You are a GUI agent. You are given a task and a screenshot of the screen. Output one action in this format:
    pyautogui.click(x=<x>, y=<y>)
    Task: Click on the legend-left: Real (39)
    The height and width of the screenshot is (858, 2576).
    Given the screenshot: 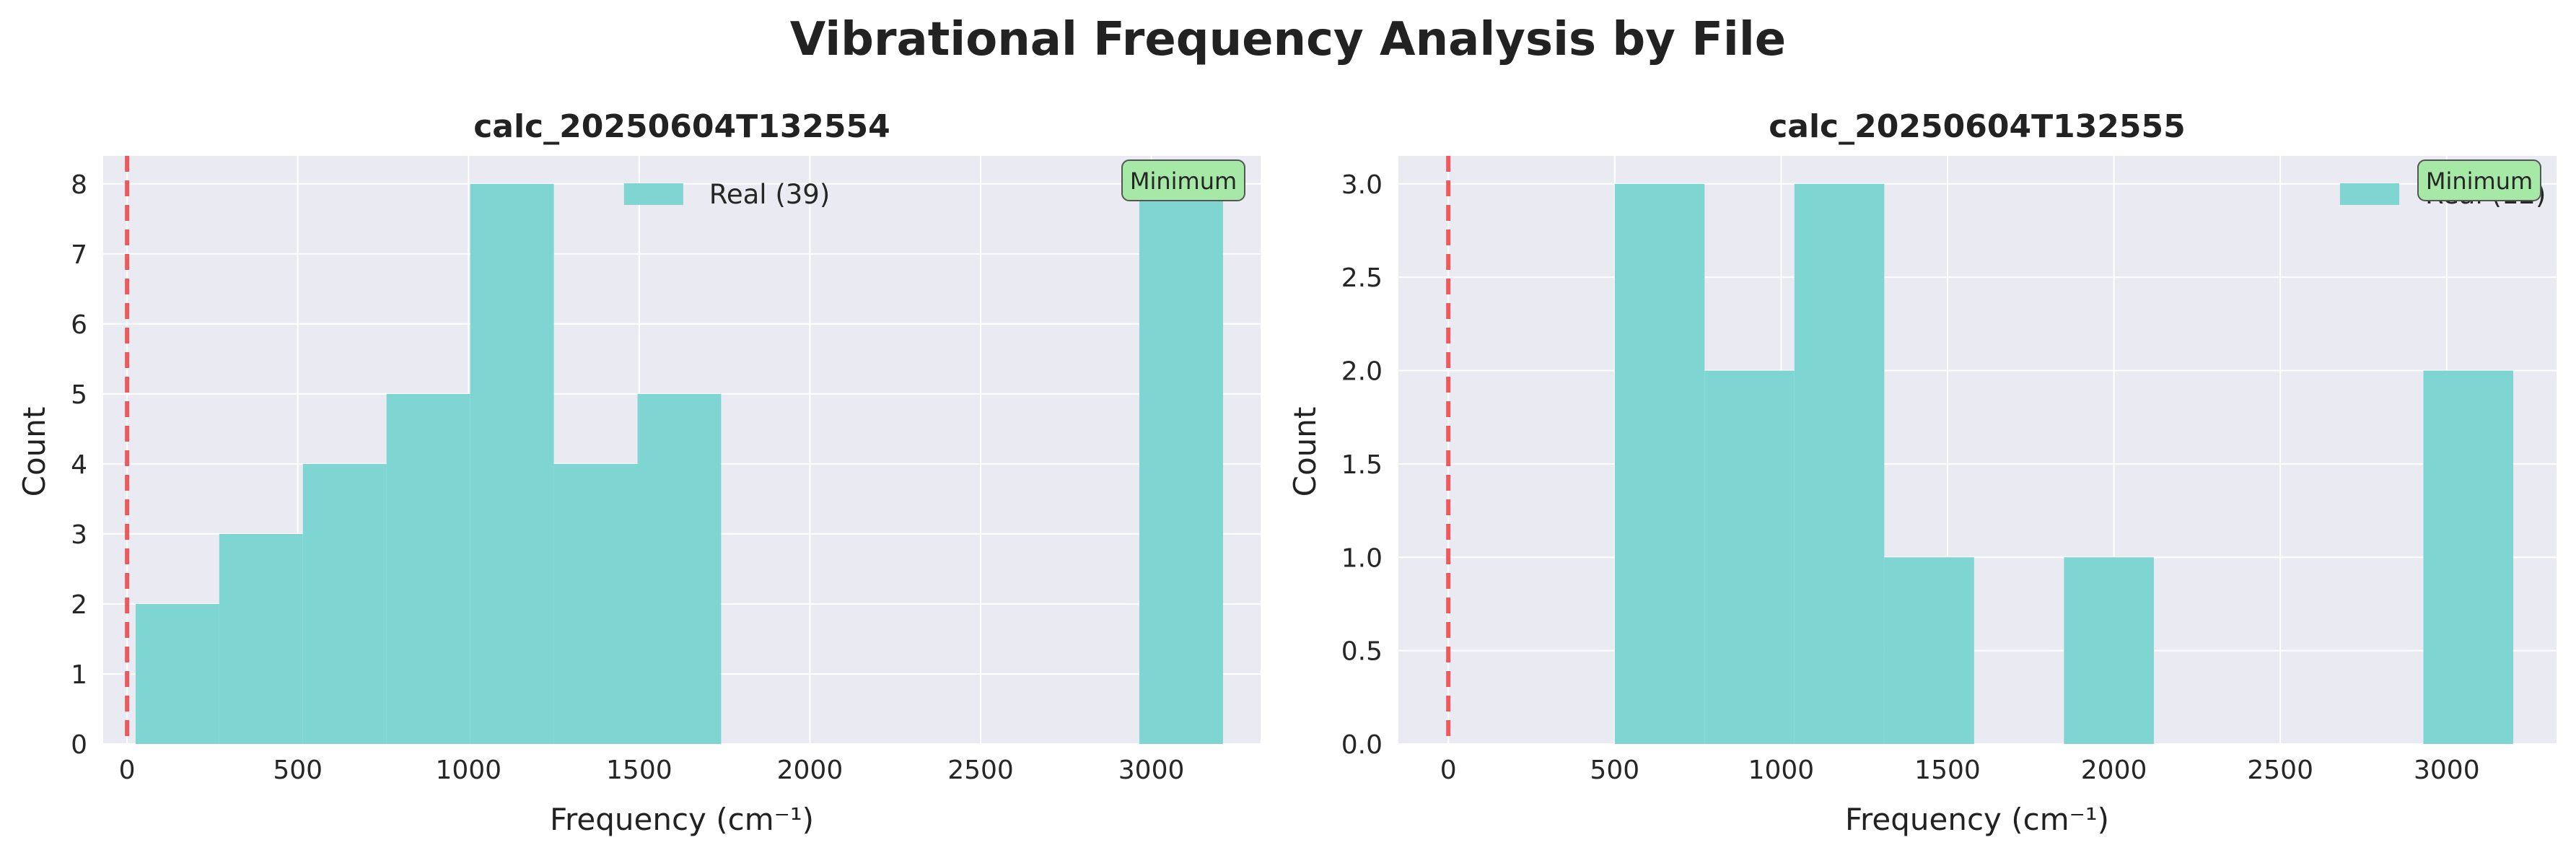 What is the action you would take?
    pyautogui.click(x=726, y=194)
    